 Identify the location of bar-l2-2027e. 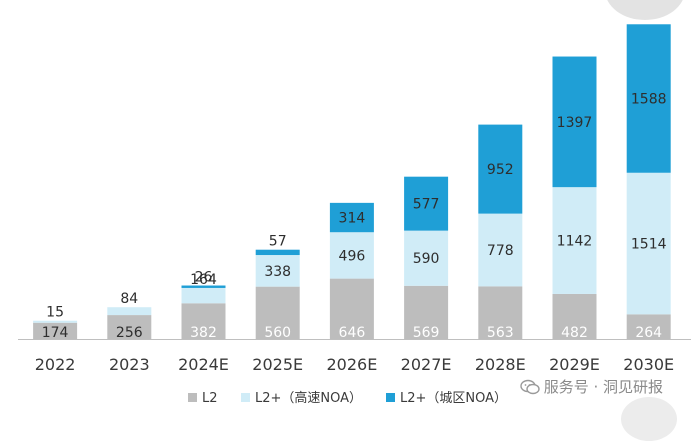
(426, 312).